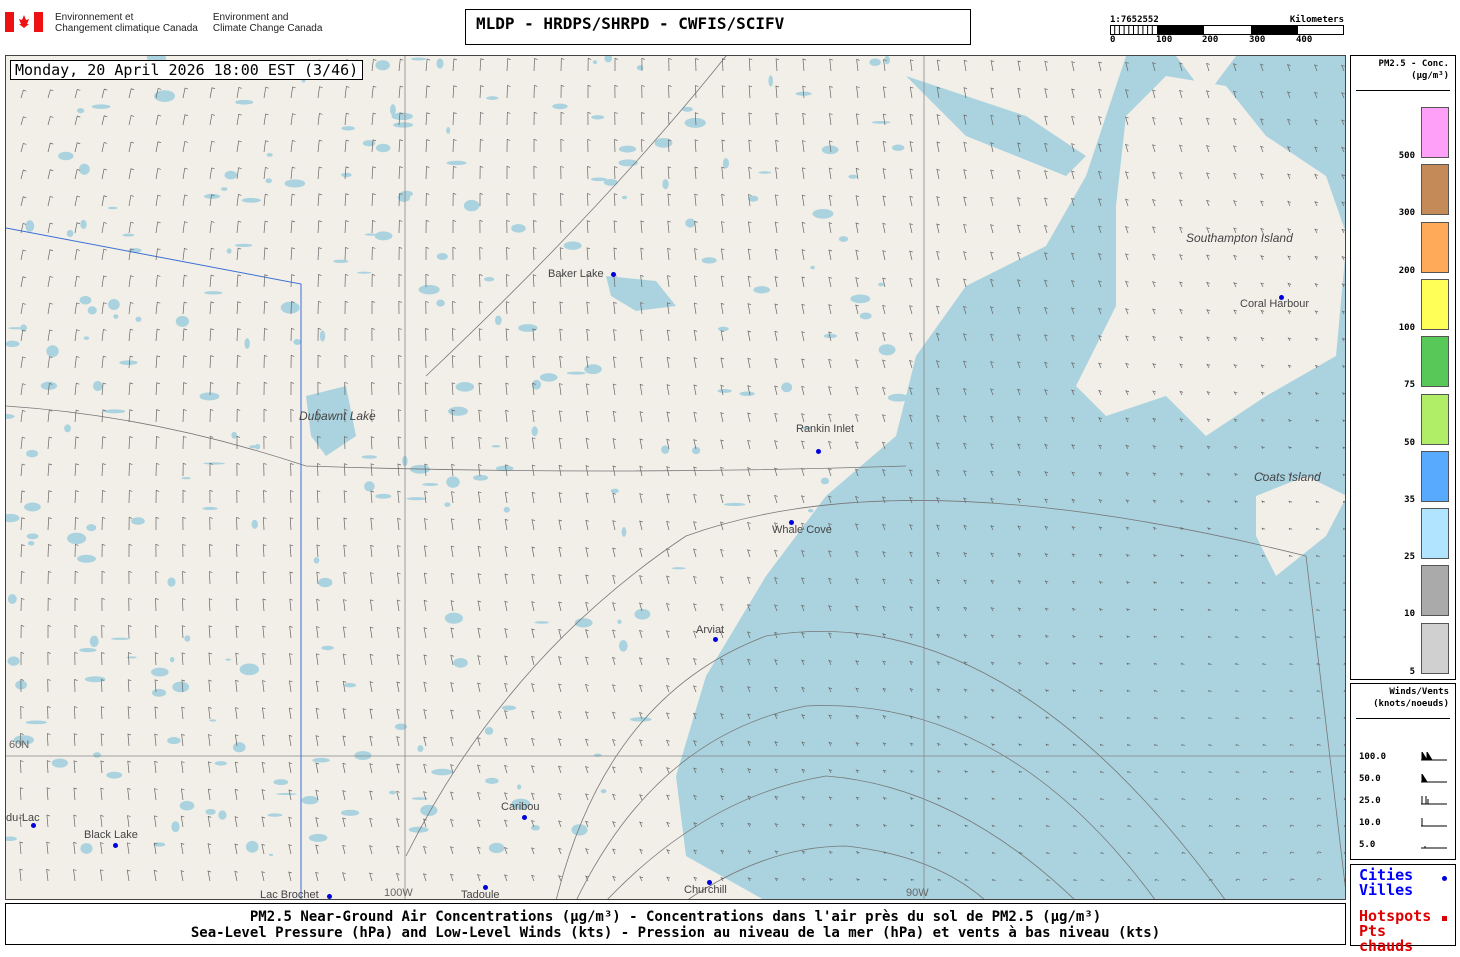  I want to click on grid-label: 100W, so click(398, 893).